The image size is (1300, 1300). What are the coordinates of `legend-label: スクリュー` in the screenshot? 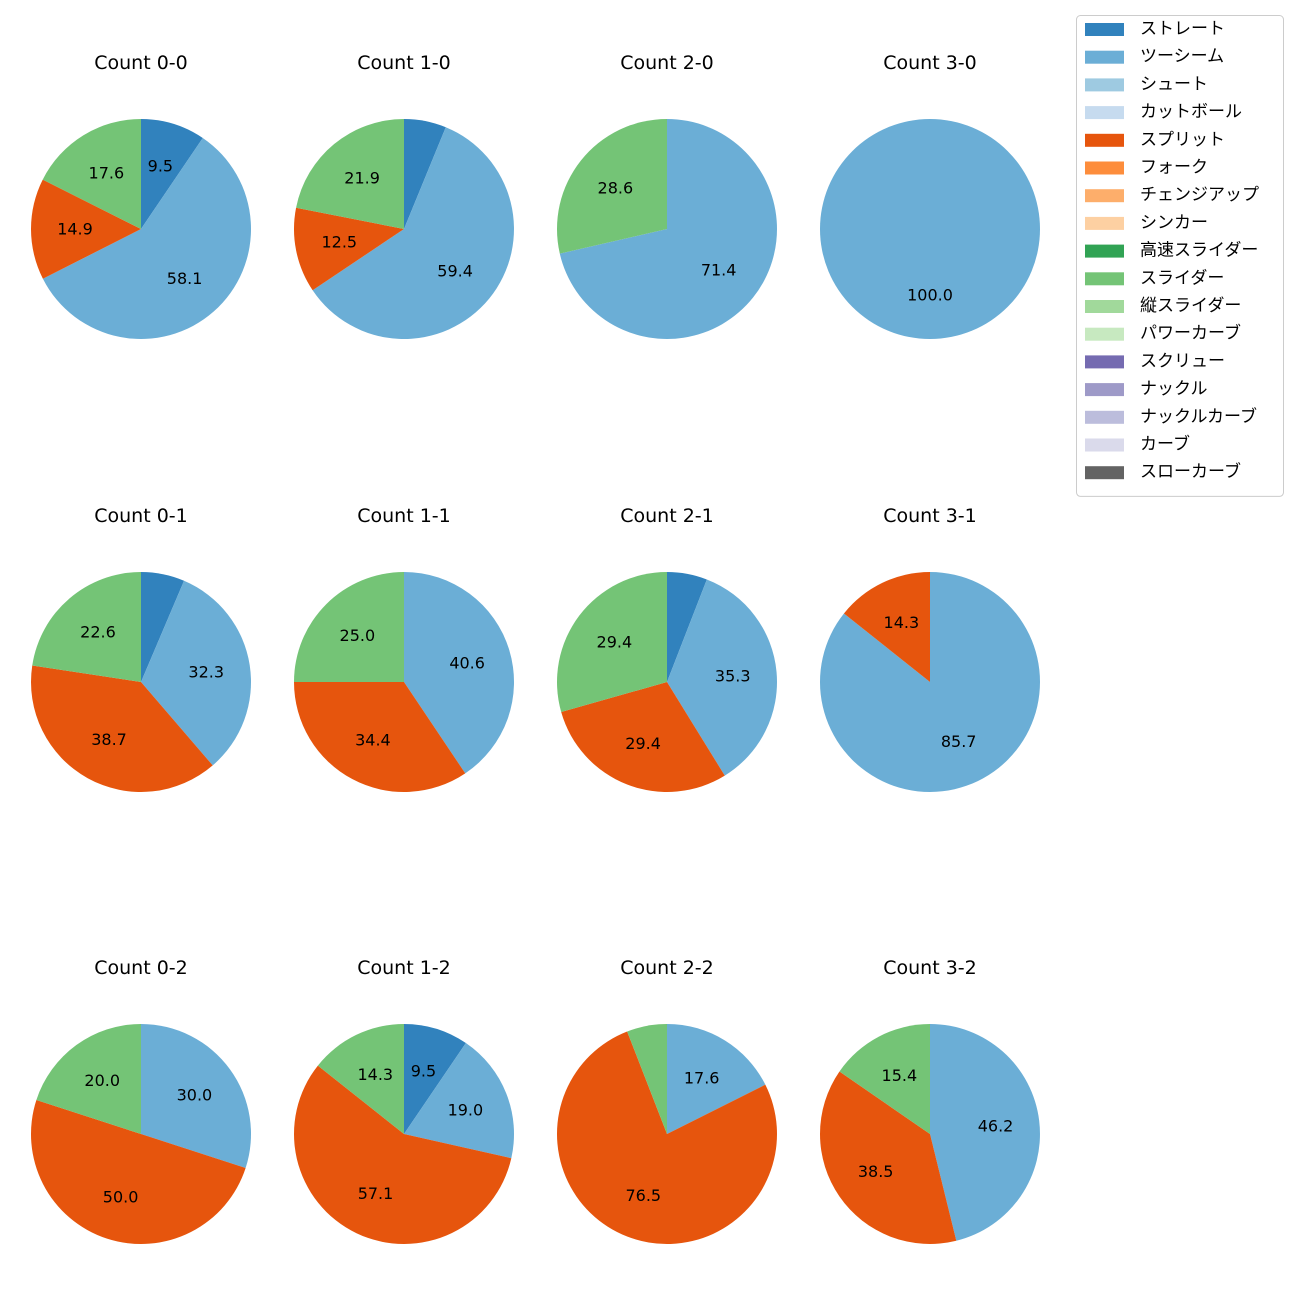 It's located at (1182, 361).